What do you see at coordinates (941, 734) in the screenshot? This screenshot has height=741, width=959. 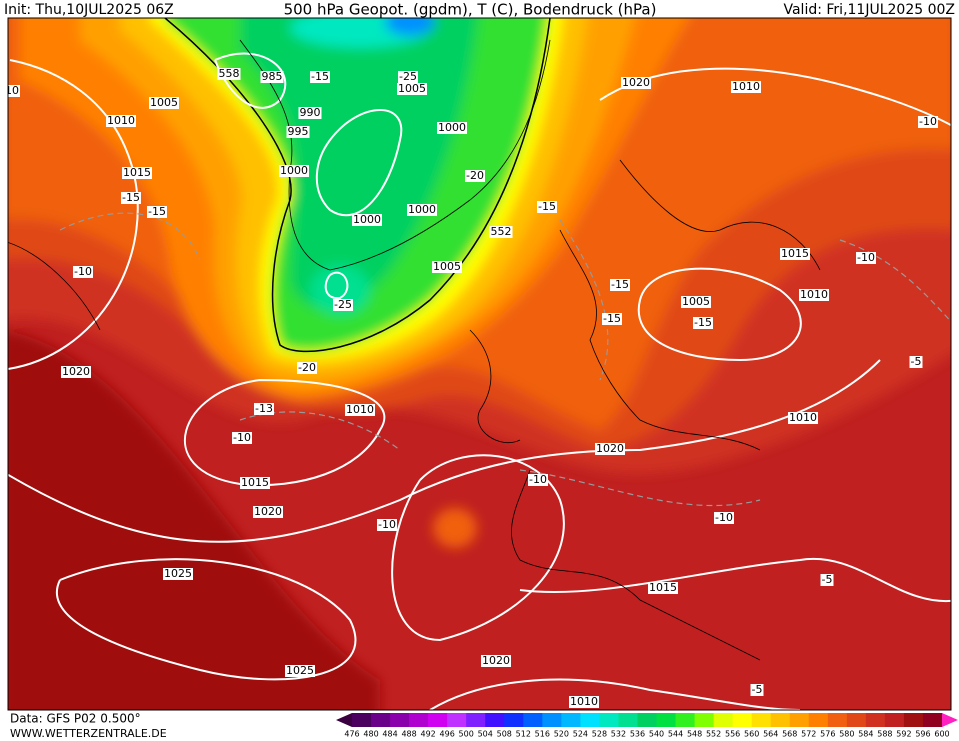 I see `colorbar-label: 600` at bounding box center [941, 734].